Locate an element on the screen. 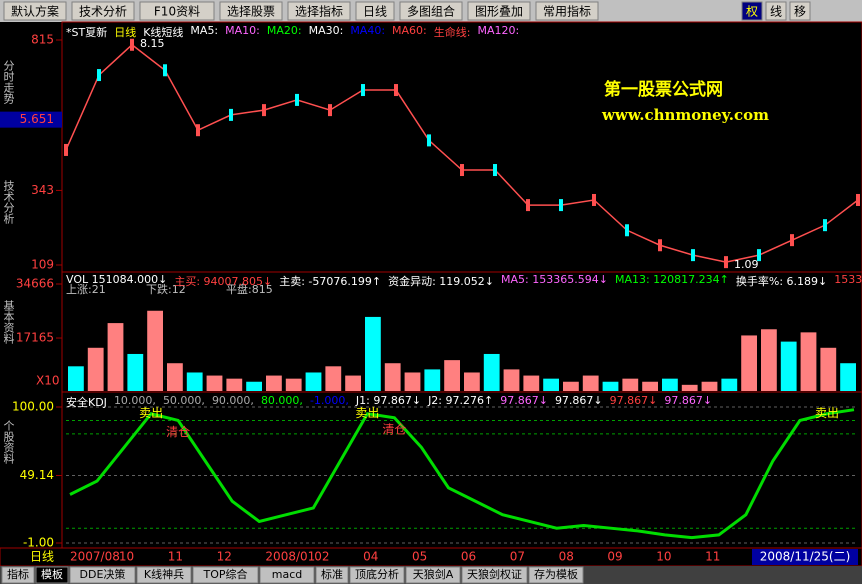 The image size is (862, 584). bottom-tab-label: TOP综合 is located at coordinates (224, 574).